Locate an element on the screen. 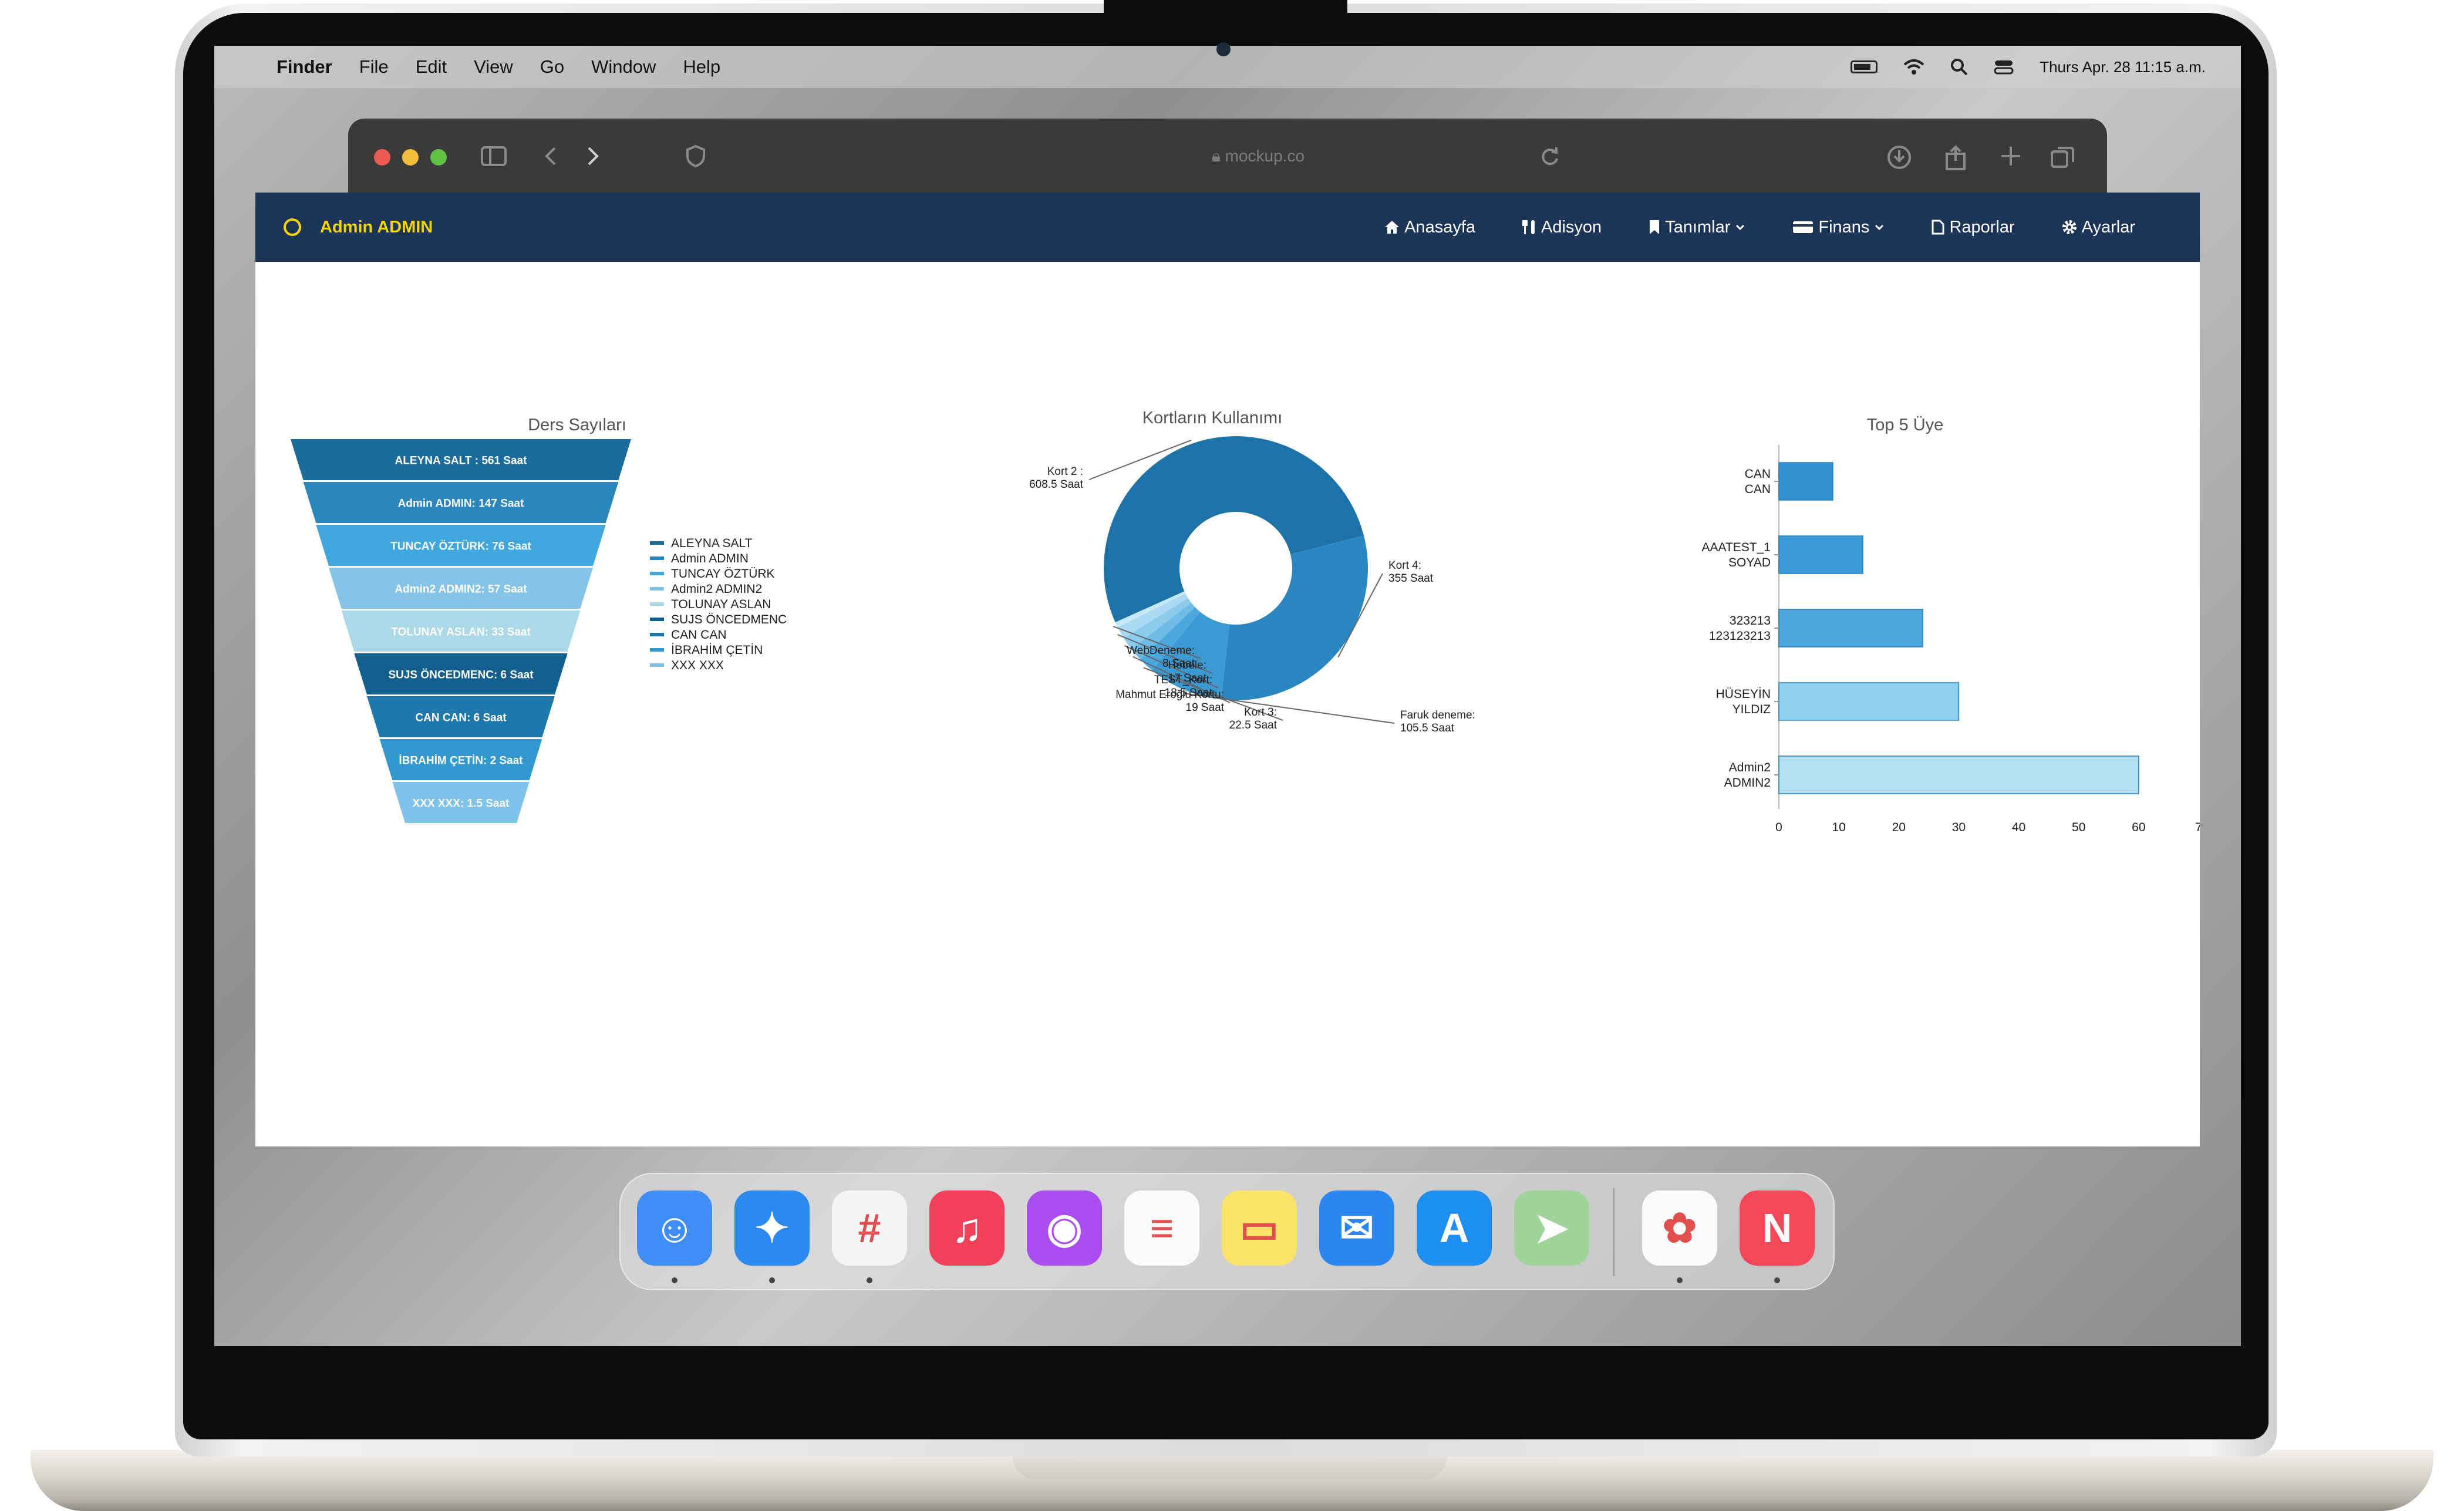 This screenshot has width=2464, height=1511. nav-finans: Finans is located at coordinates (1839, 228).